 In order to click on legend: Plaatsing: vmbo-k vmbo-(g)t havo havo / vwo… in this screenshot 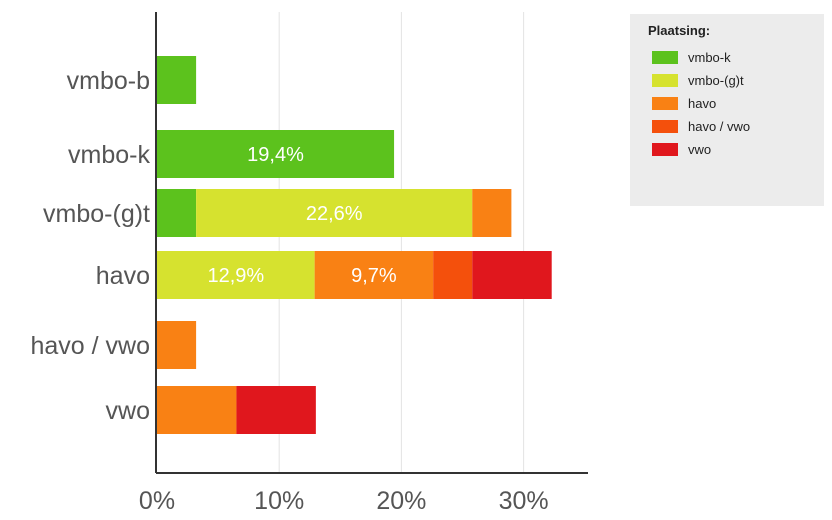, I will do `click(727, 110)`.